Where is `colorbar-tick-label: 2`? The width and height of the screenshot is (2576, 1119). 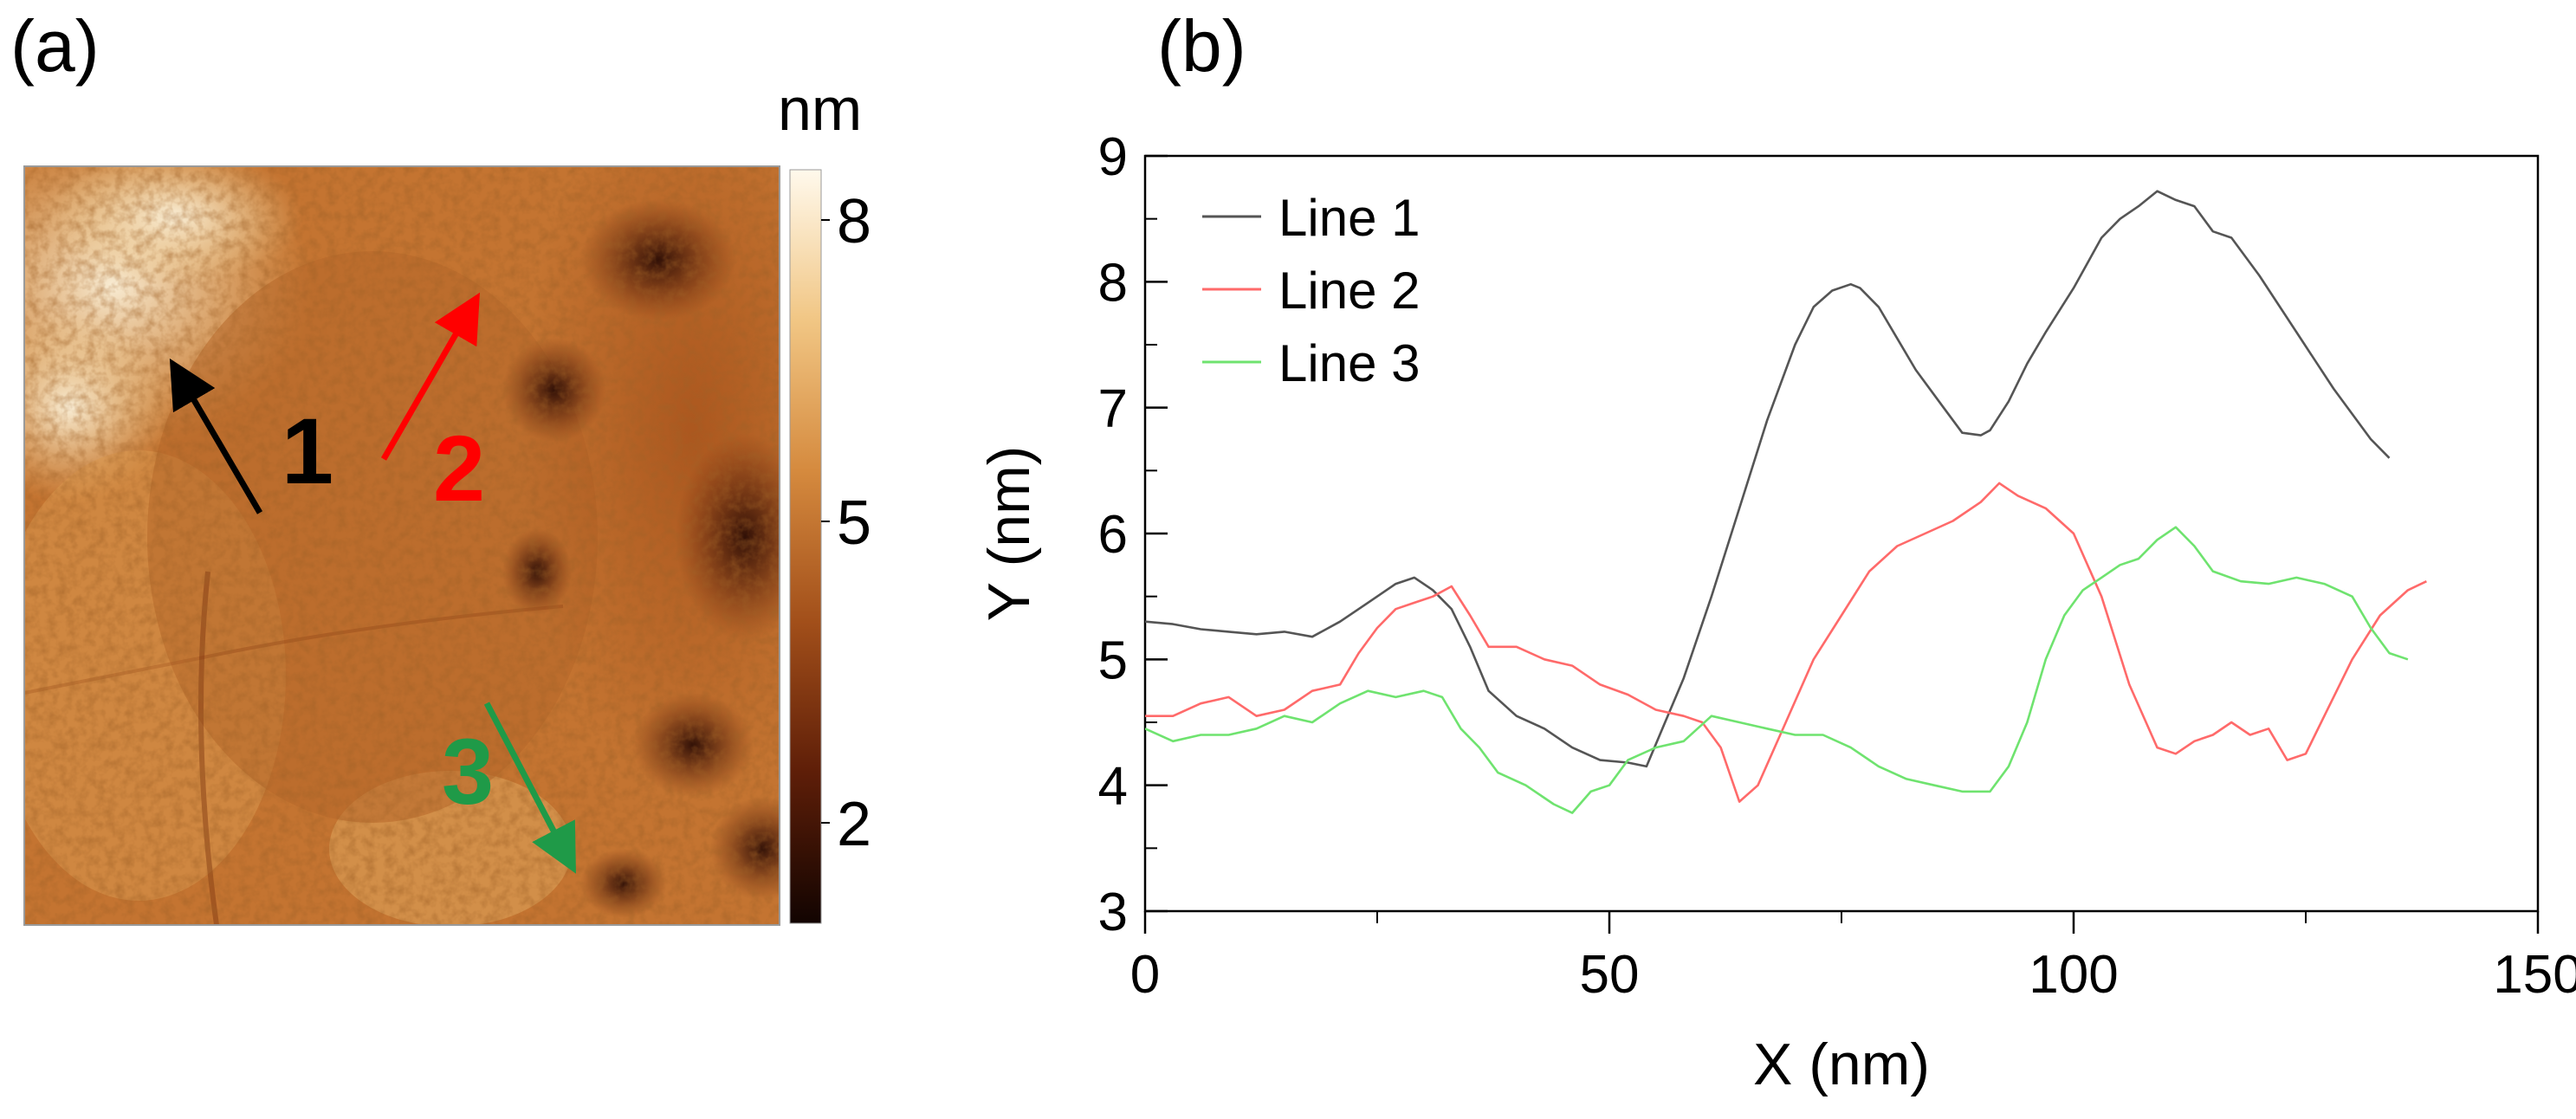 colorbar-tick-label: 2 is located at coordinates (854, 824).